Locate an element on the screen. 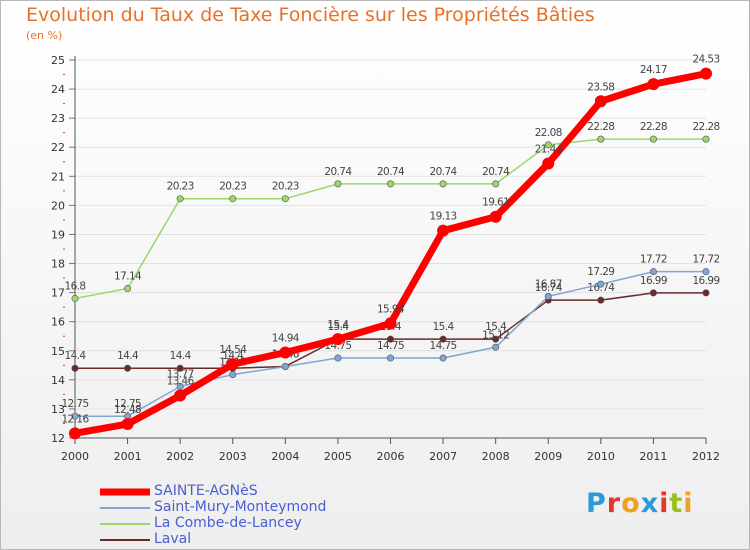  y-tick-label: 19 is located at coordinates (58, 234).